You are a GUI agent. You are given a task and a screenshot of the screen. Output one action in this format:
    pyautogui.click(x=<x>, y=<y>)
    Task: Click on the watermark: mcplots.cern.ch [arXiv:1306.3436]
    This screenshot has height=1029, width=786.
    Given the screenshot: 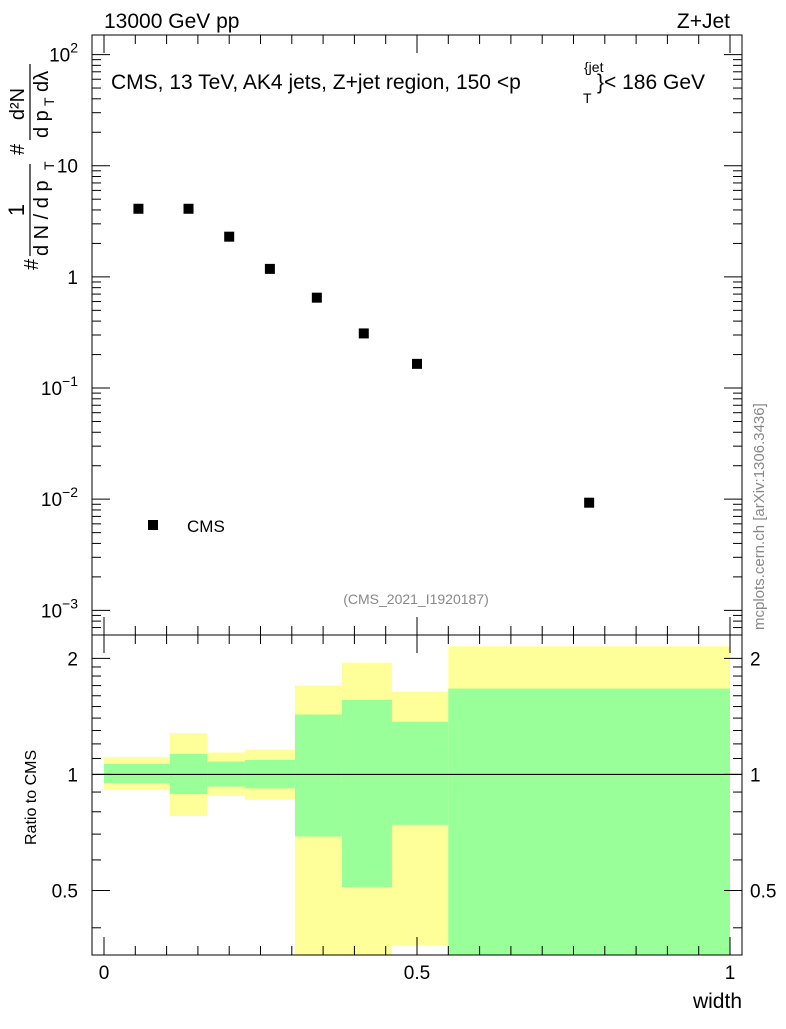 What is the action you would take?
    pyautogui.click(x=759, y=516)
    